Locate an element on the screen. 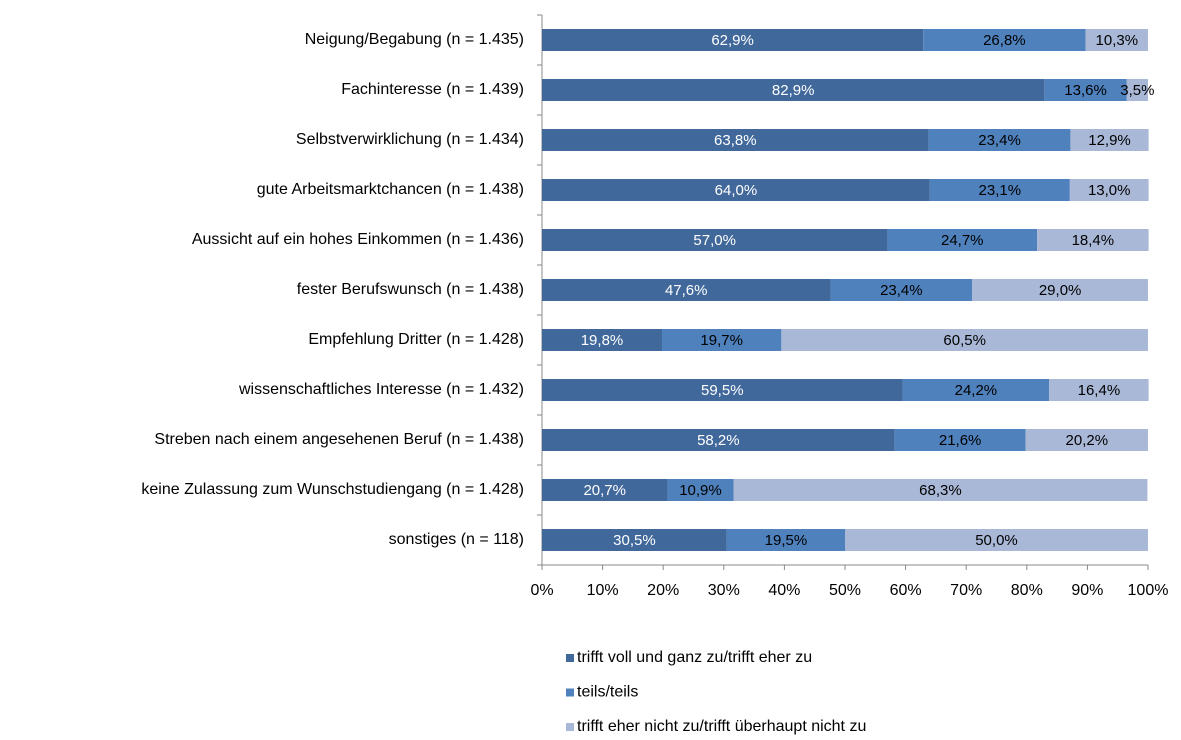 Image resolution: width=1181 pixels, height=740 pixels. value-label: 19,7% is located at coordinates (721, 340).